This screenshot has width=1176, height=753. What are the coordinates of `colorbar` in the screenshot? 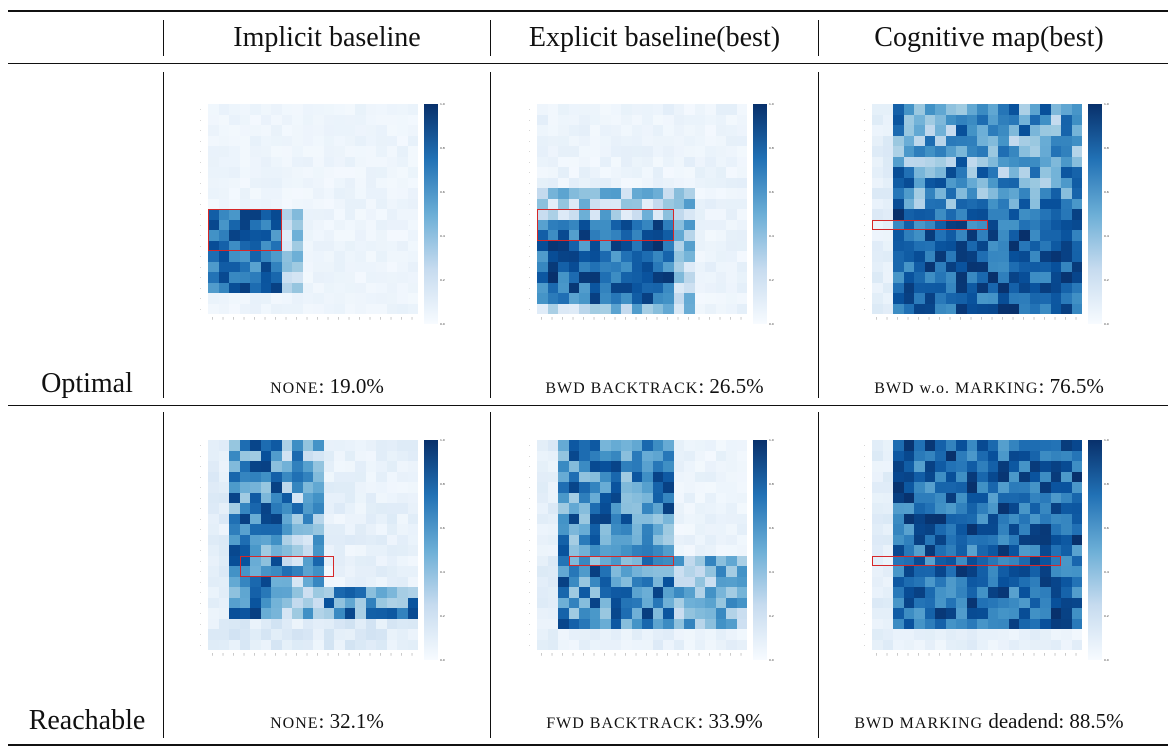 It's located at (1095, 550).